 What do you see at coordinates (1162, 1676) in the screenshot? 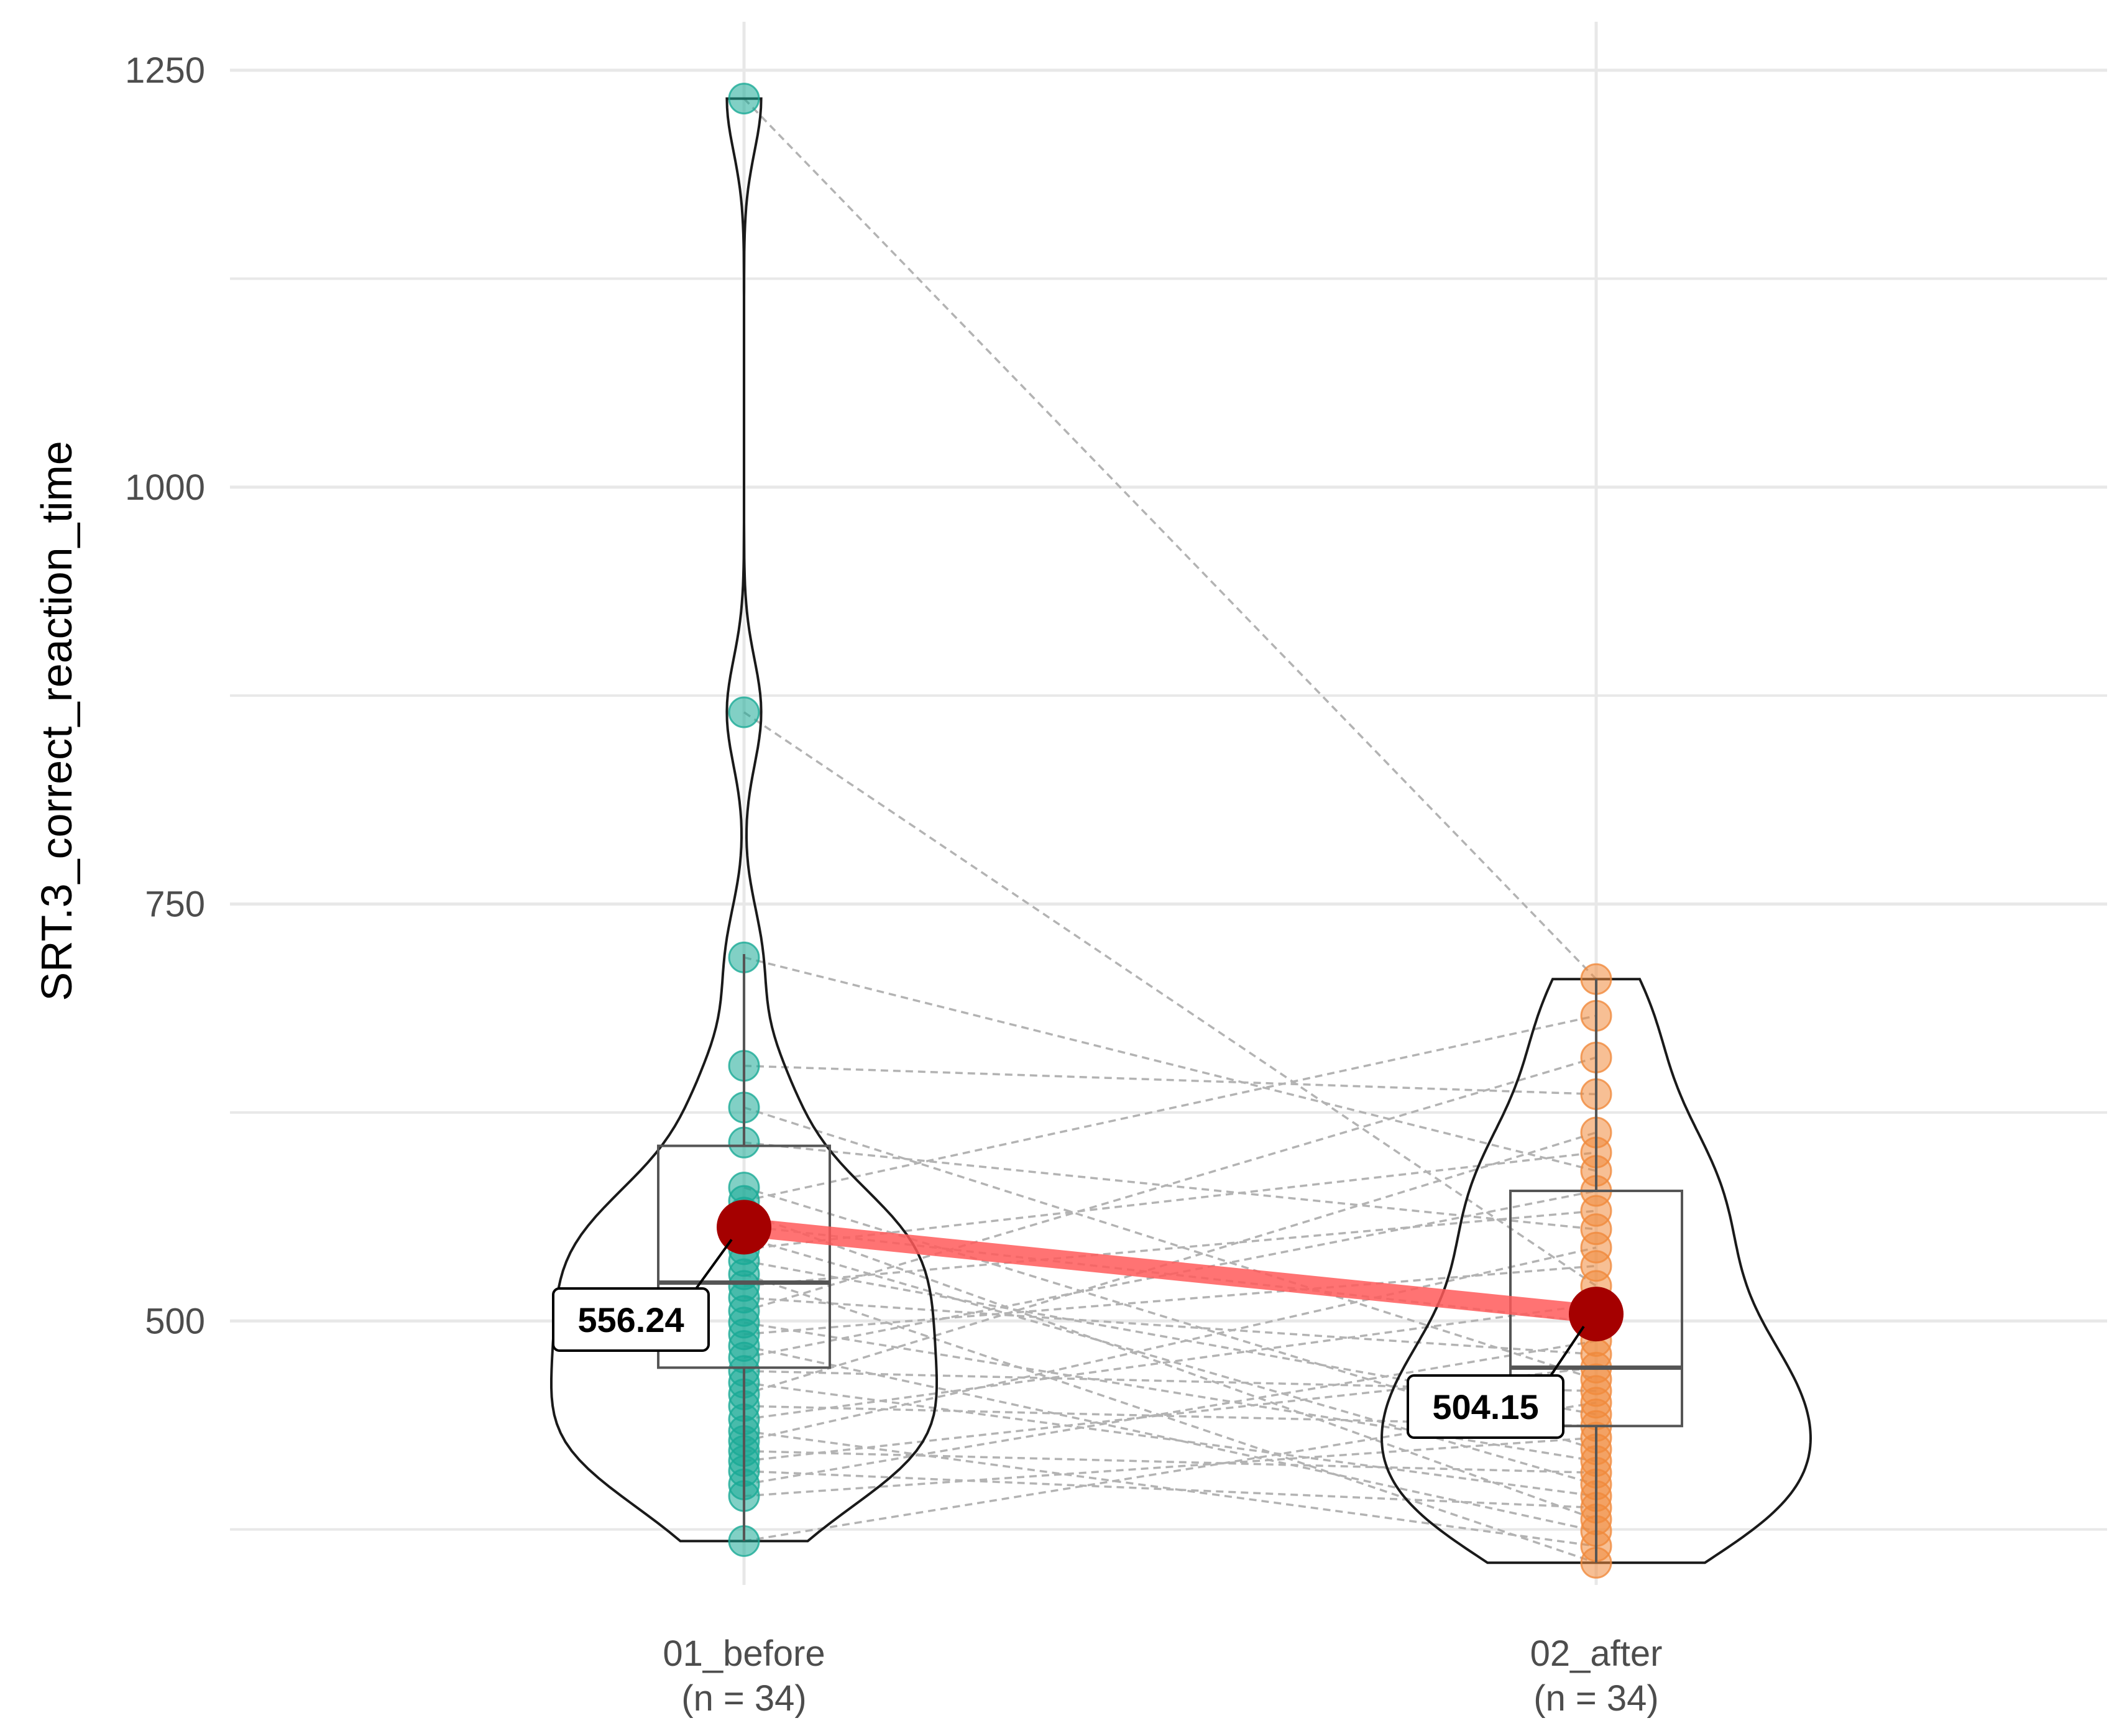
I see `x-axis-ticks: 01_before(n = 34)02_after(n = 34)` at bounding box center [1162, 1676].